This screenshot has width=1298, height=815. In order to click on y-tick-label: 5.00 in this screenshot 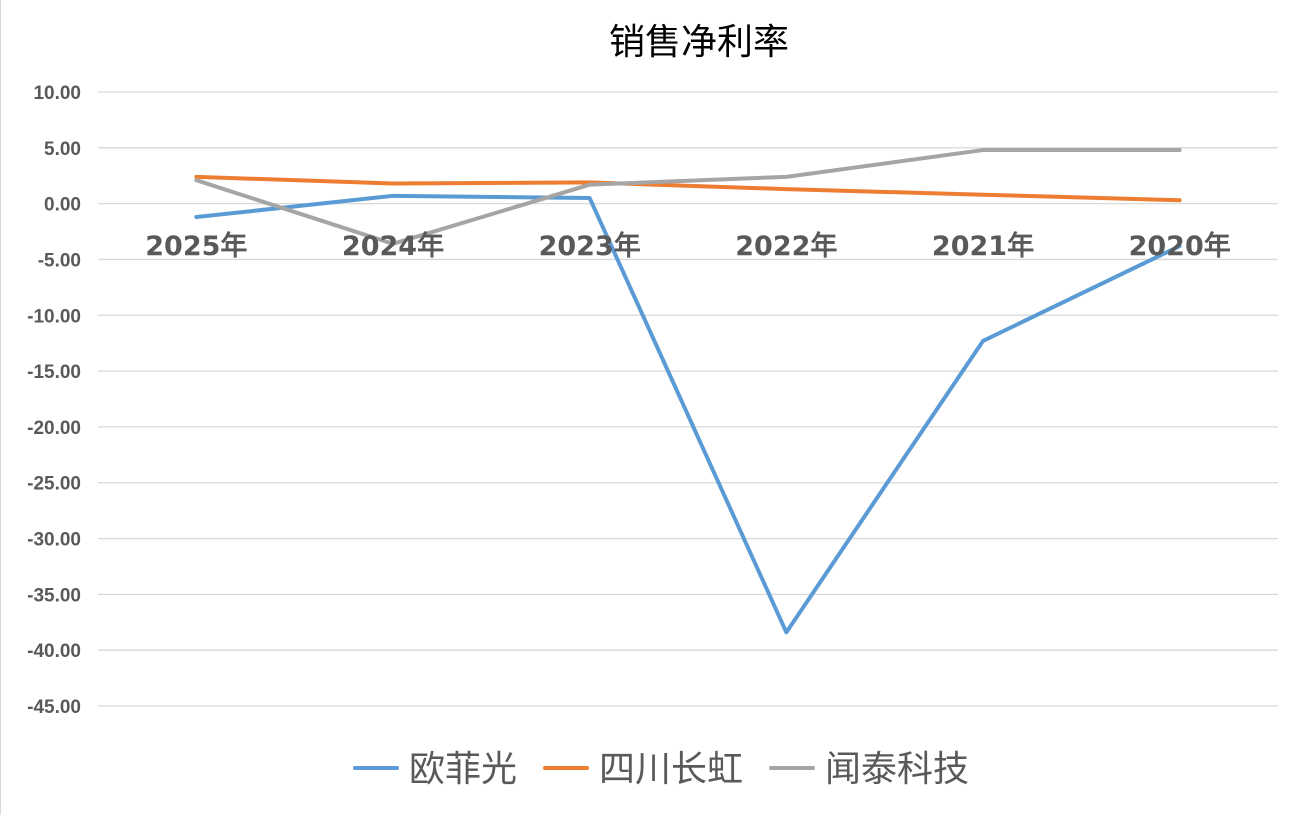, I will do `click(62, 149)`.